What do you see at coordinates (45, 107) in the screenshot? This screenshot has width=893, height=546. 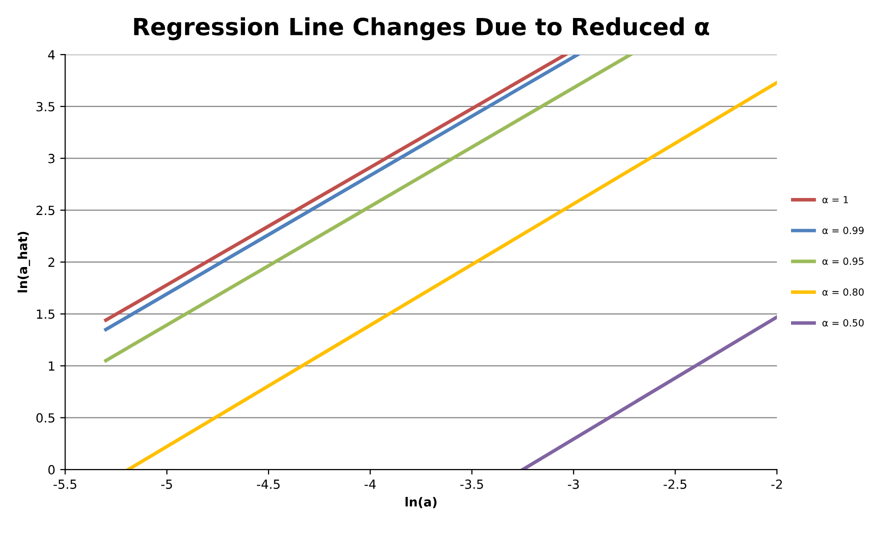 I see `y-tick-label: 3.5` at bounding box center [45, 107].